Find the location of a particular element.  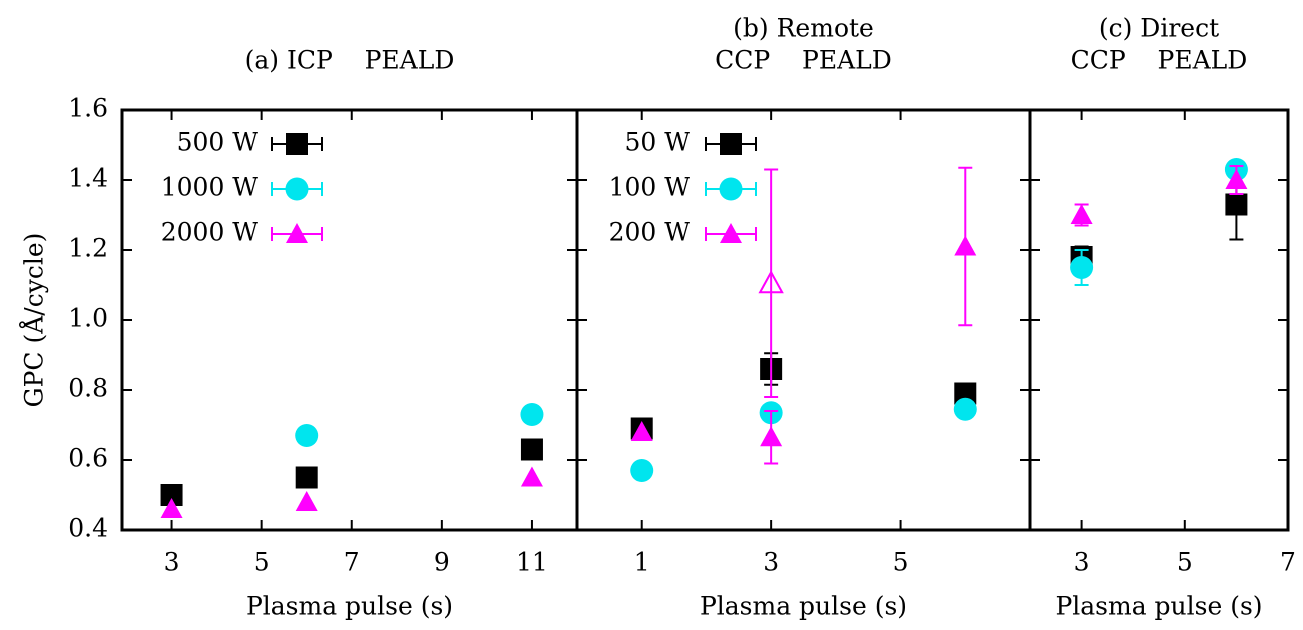

y-tick-label: 0.8 is located at coordinates (88, 388).